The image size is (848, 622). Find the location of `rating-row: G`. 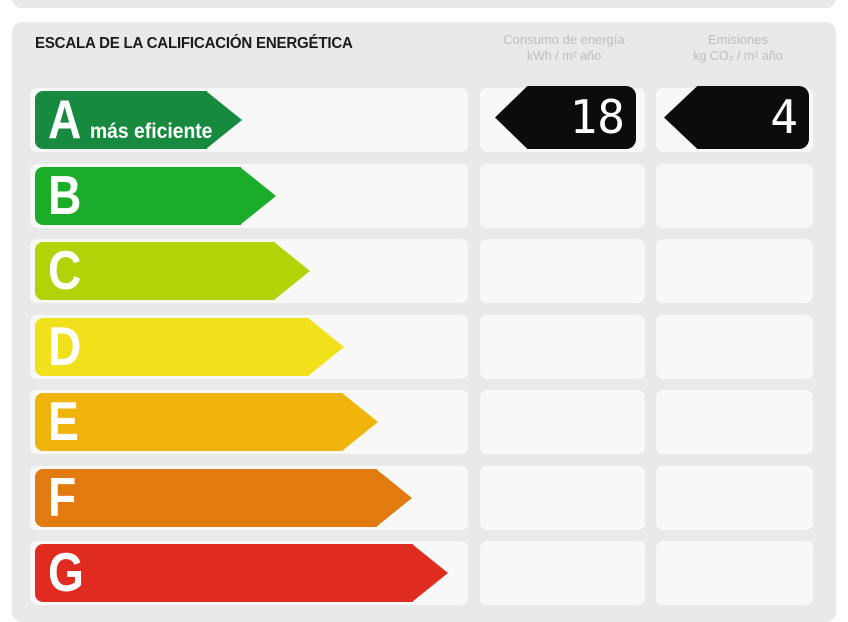

rating-row: G is located at coordinates (424, 573).